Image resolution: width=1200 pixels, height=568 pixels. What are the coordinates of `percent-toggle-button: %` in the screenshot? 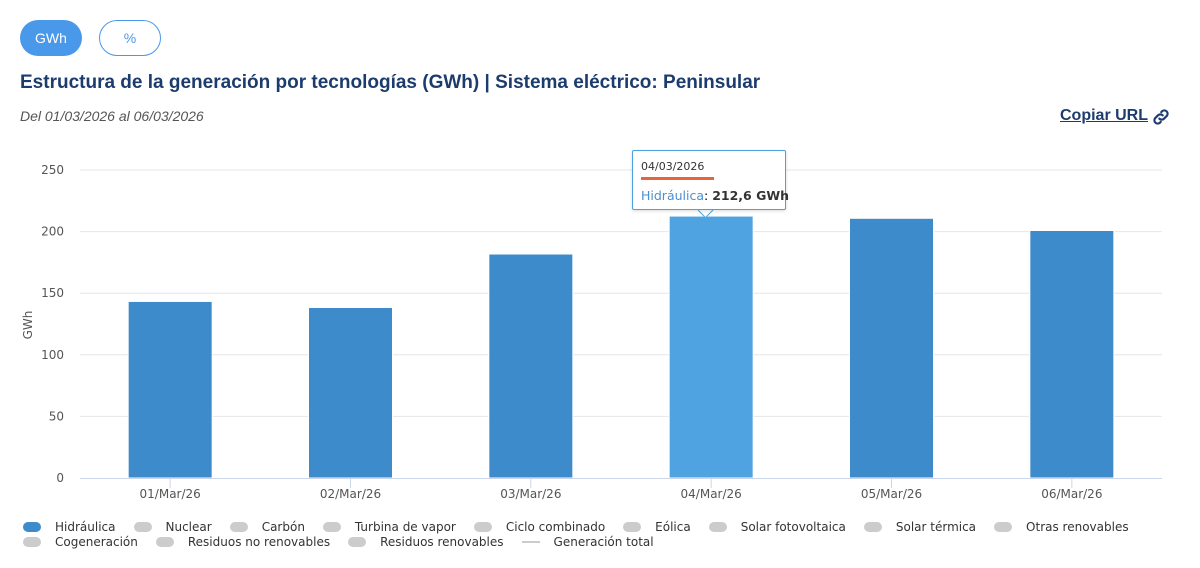 It's located at (130, 38).